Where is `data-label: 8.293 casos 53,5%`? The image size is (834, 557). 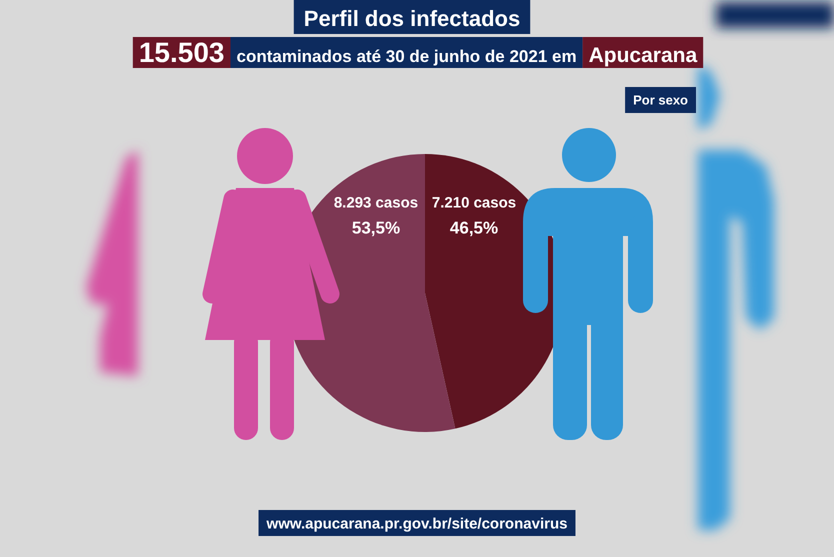
data-label: 8.293 casos 53,5% is located at coordinates (376, 216).